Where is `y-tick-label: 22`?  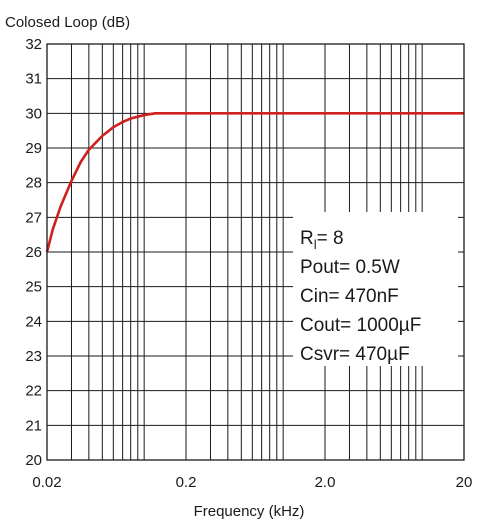 y-tick-label: 22 is located at coordinates (33, 391).